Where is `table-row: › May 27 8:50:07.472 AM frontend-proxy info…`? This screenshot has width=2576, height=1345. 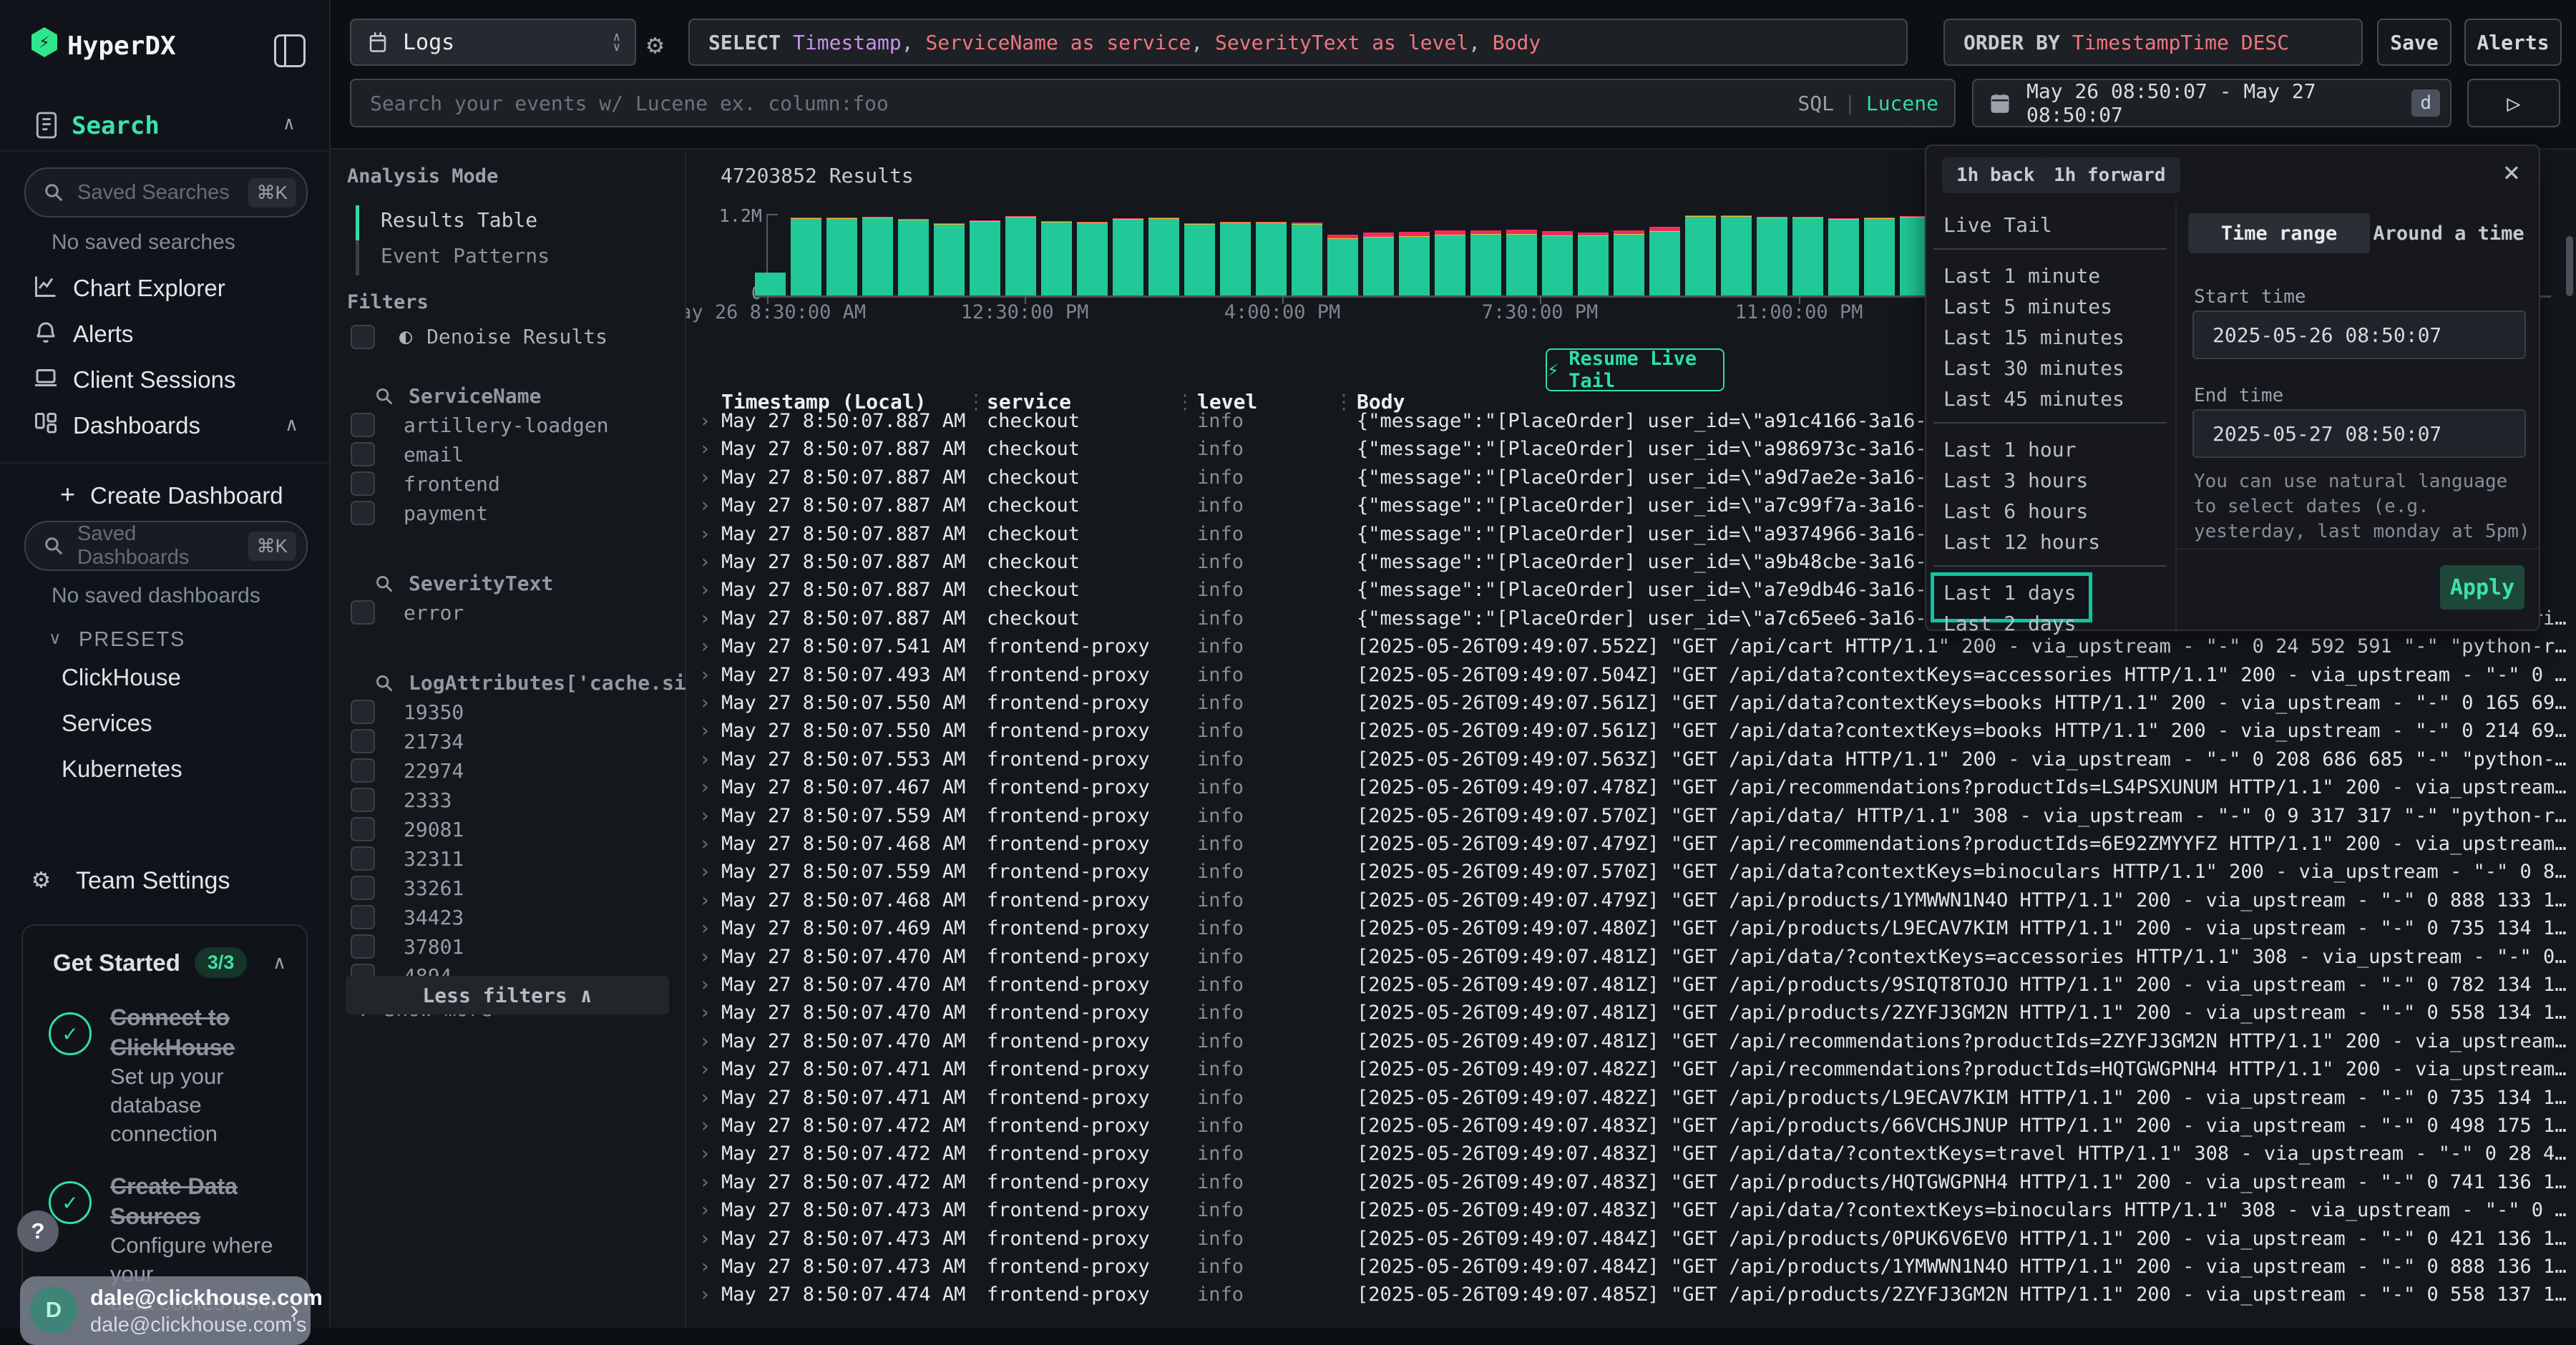
table-row: › May 27 8:50:07.472 AM frontend-proxy info… is located at coordinates (1631, 1157).